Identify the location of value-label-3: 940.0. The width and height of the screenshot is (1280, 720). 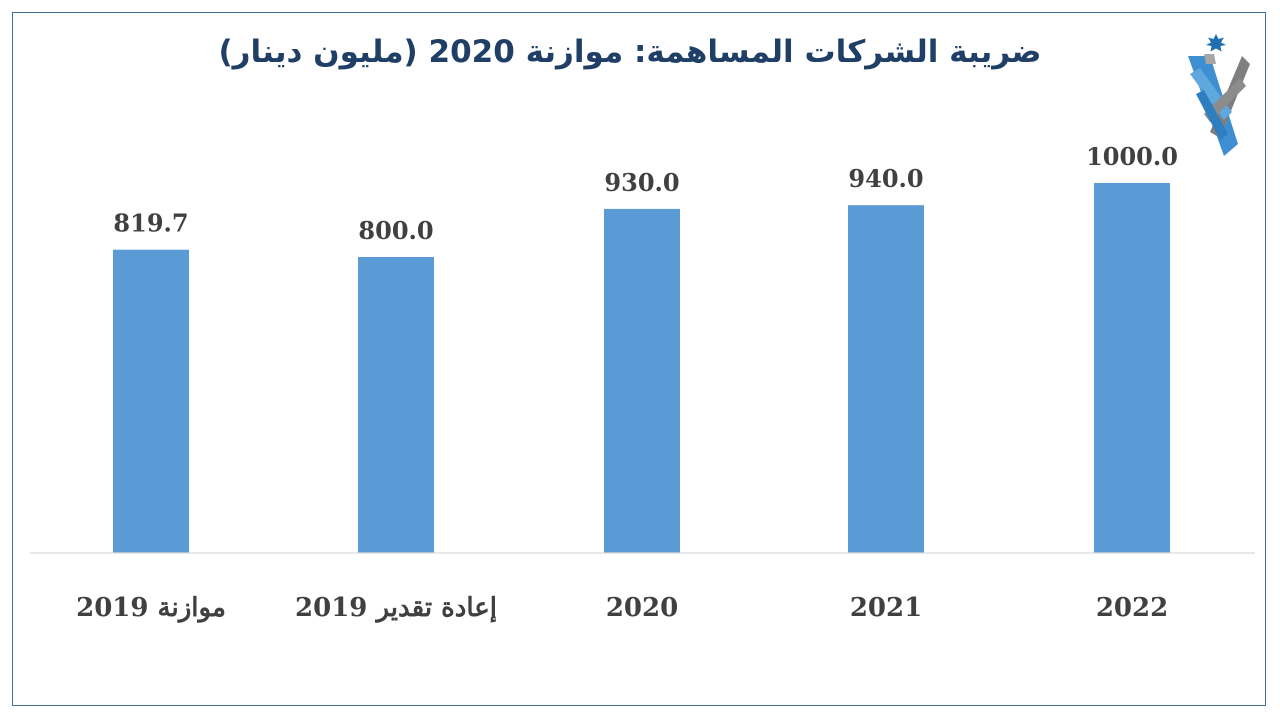
(885, 178).